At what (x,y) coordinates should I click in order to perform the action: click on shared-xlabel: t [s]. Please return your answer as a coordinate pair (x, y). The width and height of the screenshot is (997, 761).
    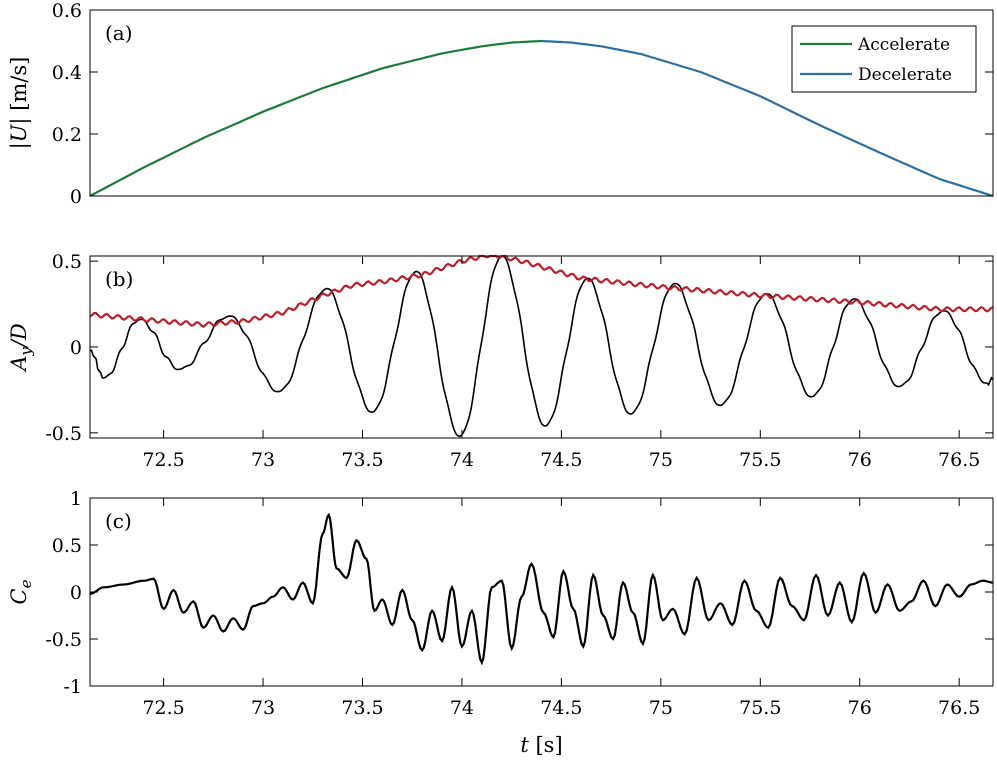
    Looking at the image, I should click on (541, 745).